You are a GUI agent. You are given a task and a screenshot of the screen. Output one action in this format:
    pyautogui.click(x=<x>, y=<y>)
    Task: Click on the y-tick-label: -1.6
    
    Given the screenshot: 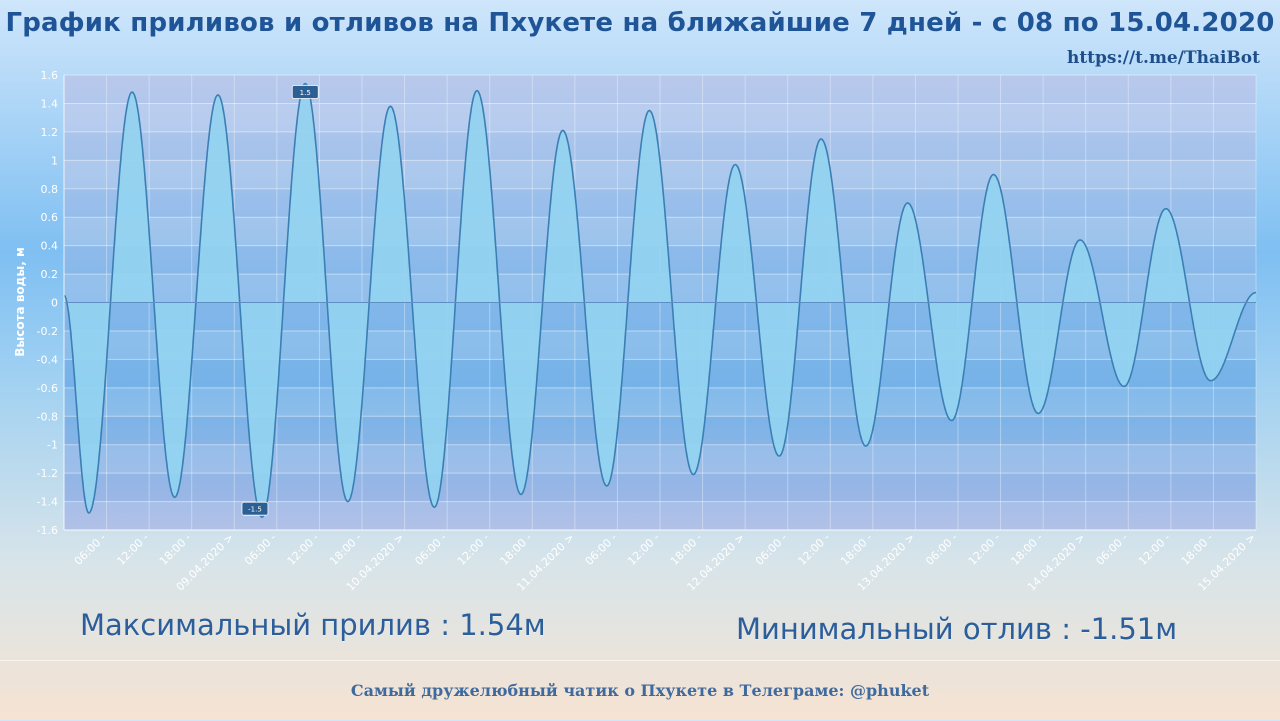 What is the action you would take?
    pyautogui.click(x=47, y=530)
    